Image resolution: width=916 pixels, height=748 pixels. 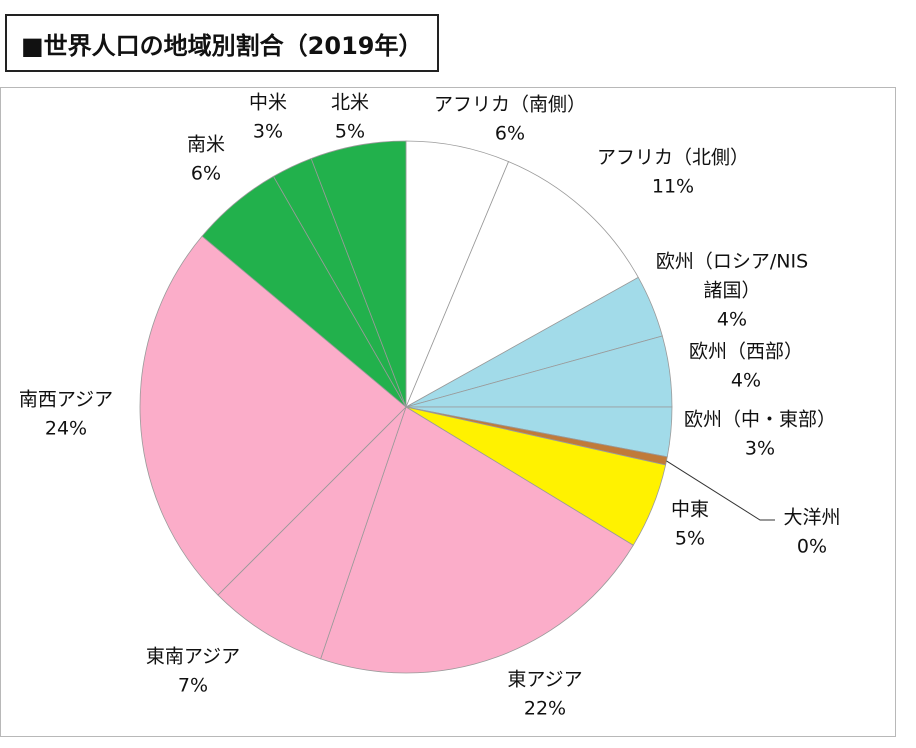 What do you see at coordinates (812, 547) in the screenshot?
I see `slice-value-label: 0%` at bounding box center [812, 547].